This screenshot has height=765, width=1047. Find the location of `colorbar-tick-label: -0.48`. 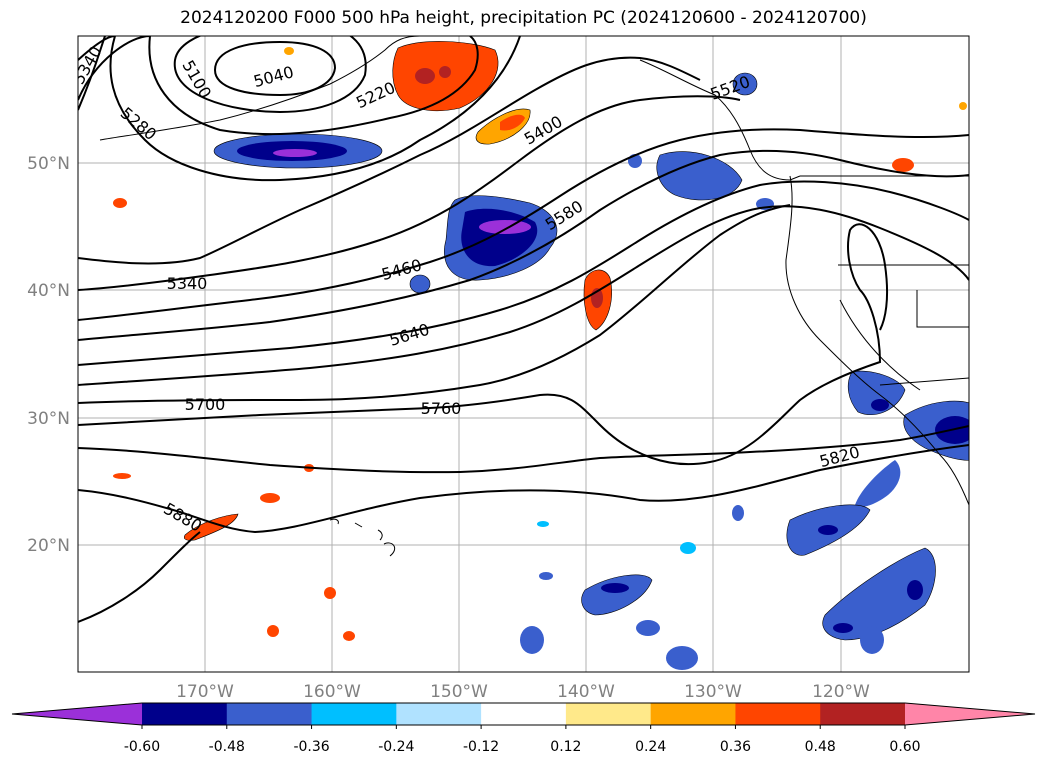

colorbar-tick-label: -0.48 is located at coordinates (227, 747).